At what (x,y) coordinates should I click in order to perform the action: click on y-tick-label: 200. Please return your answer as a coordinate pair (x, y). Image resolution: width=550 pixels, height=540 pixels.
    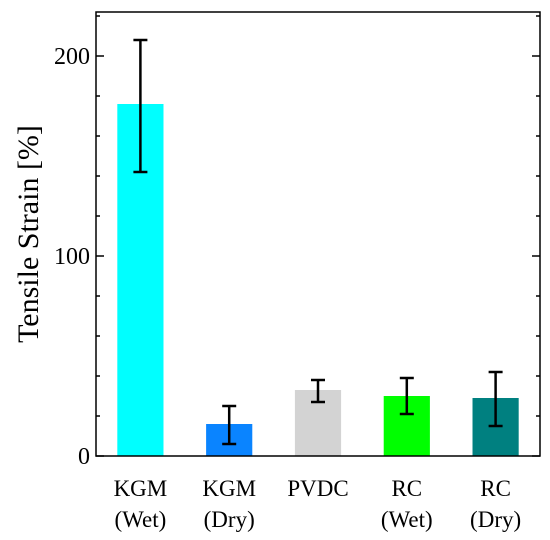
    Looking at the image, I should click on (72, 57).